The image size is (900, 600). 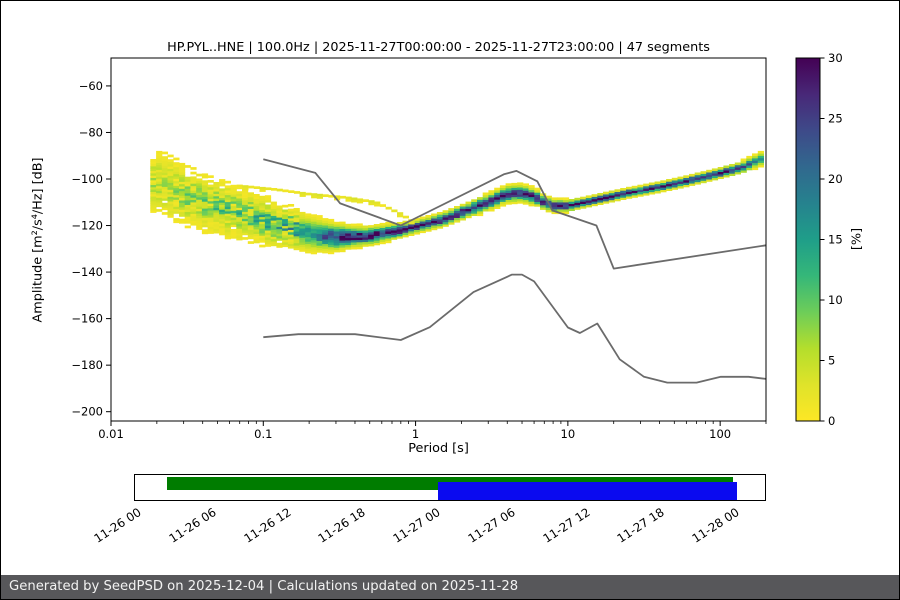 What do you see at coordinates (91, 86) in the screenshot?
I see `y-tick-label: −60` at bounding box center [91, 86].